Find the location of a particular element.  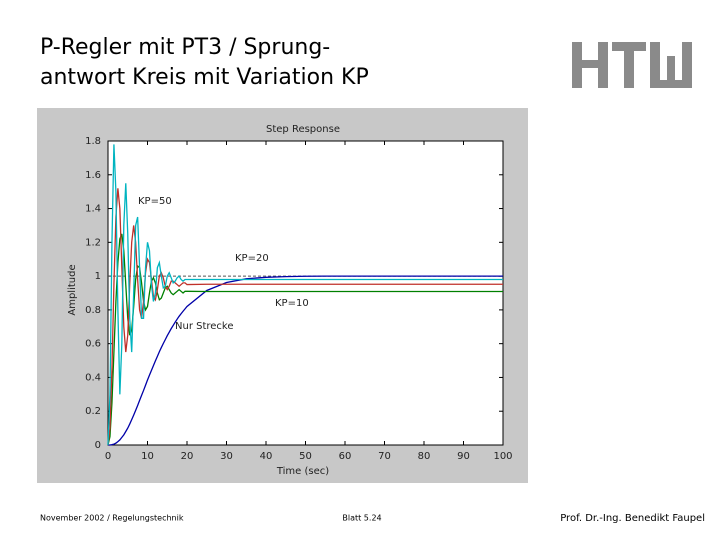

x-axis-label: Time (sec) is located at coordinates (302, 471).